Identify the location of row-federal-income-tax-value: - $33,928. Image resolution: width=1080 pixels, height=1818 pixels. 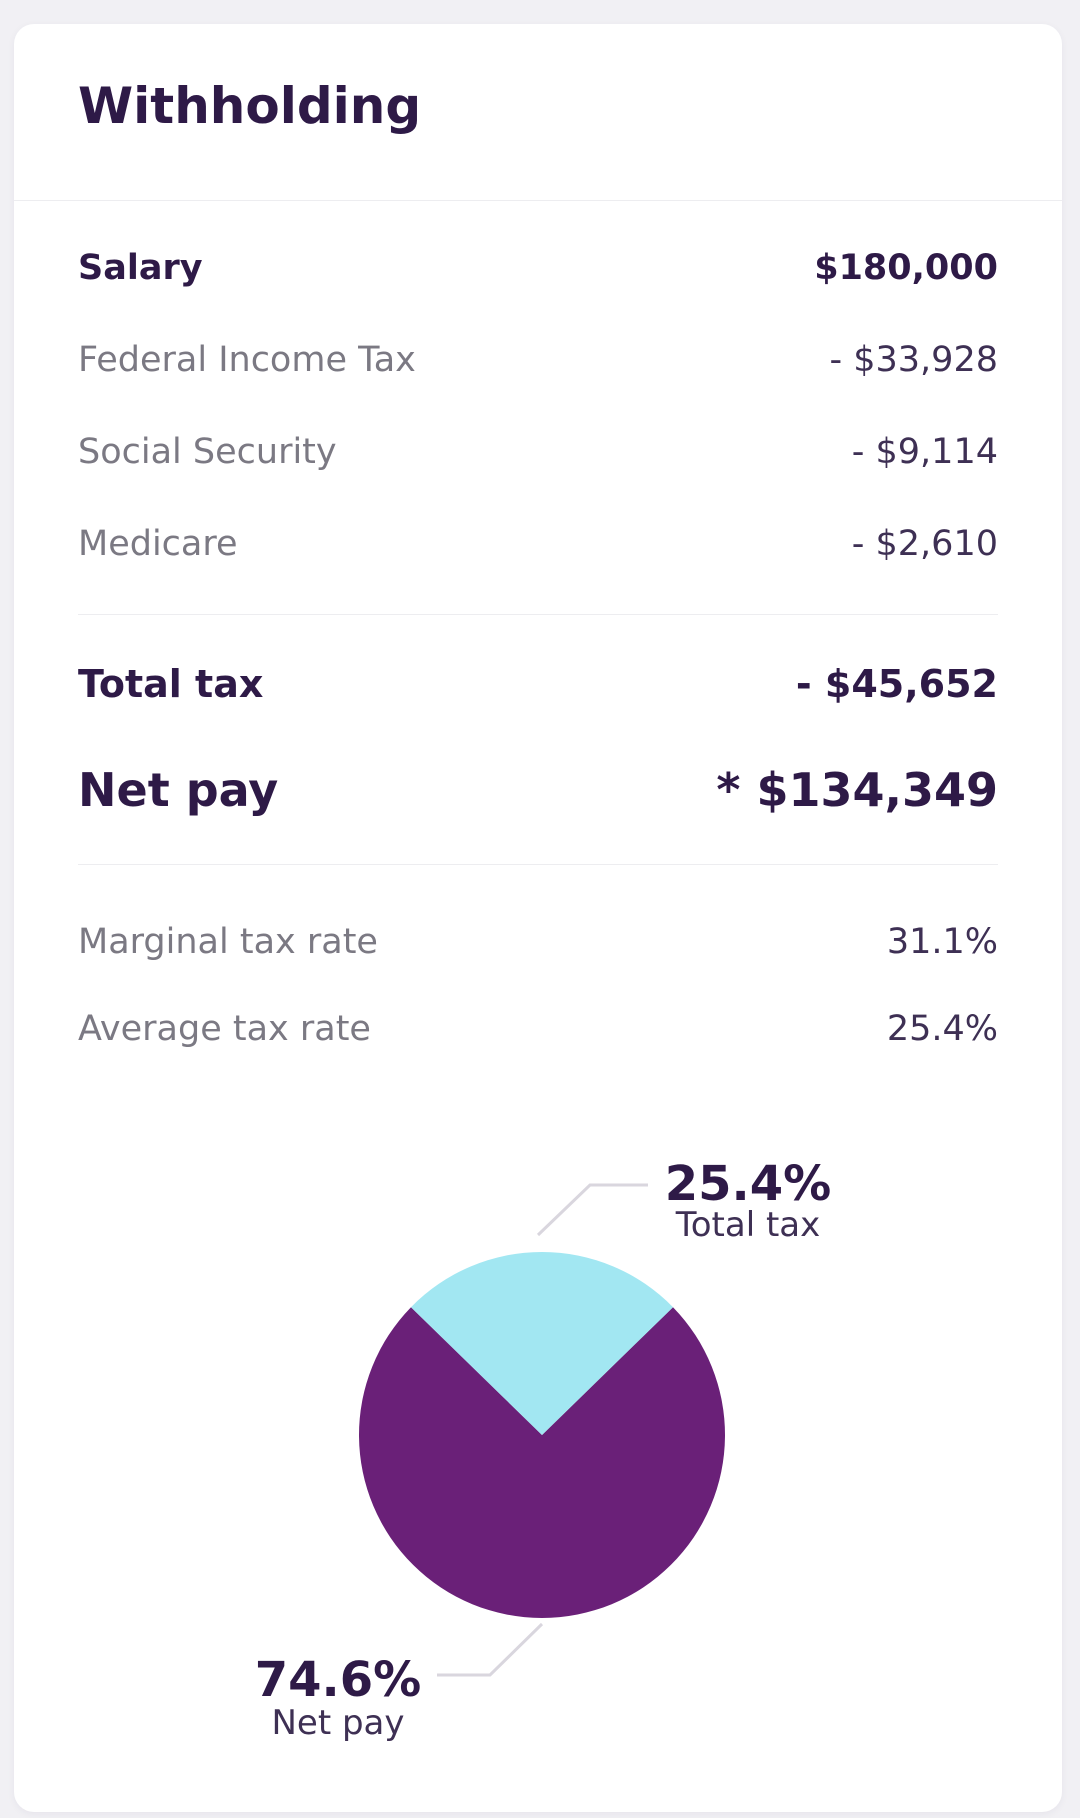
(914, 360).